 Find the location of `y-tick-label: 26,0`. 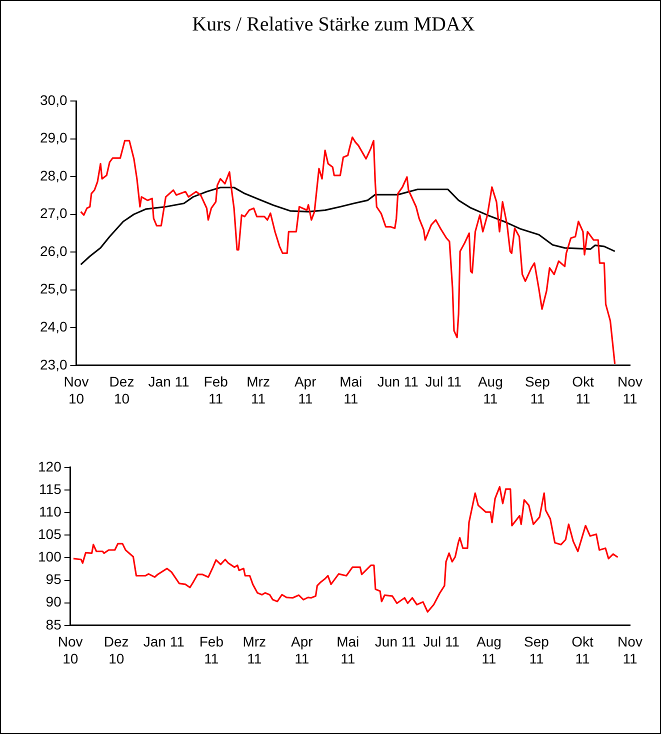

y-tick-label: 26,0 is located at coordinates (54, 250).